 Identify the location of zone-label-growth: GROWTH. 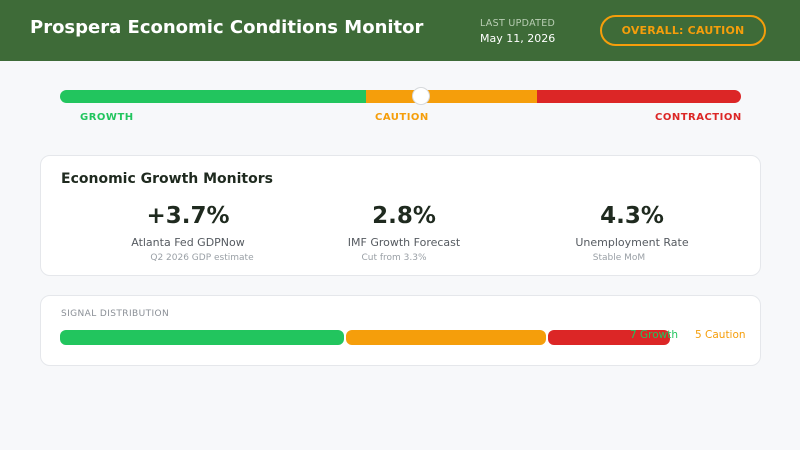
(107, 117).